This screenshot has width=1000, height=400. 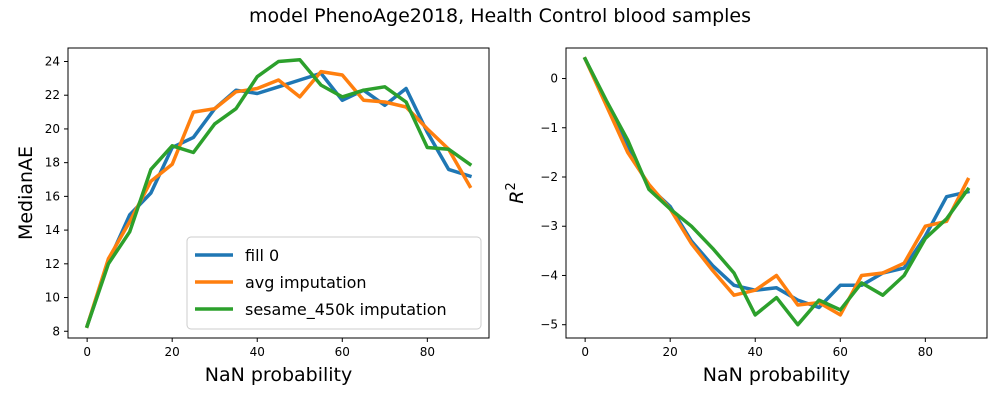 I want to click on chart-1-y-tick-label: 8, so click(x=56, y=331).